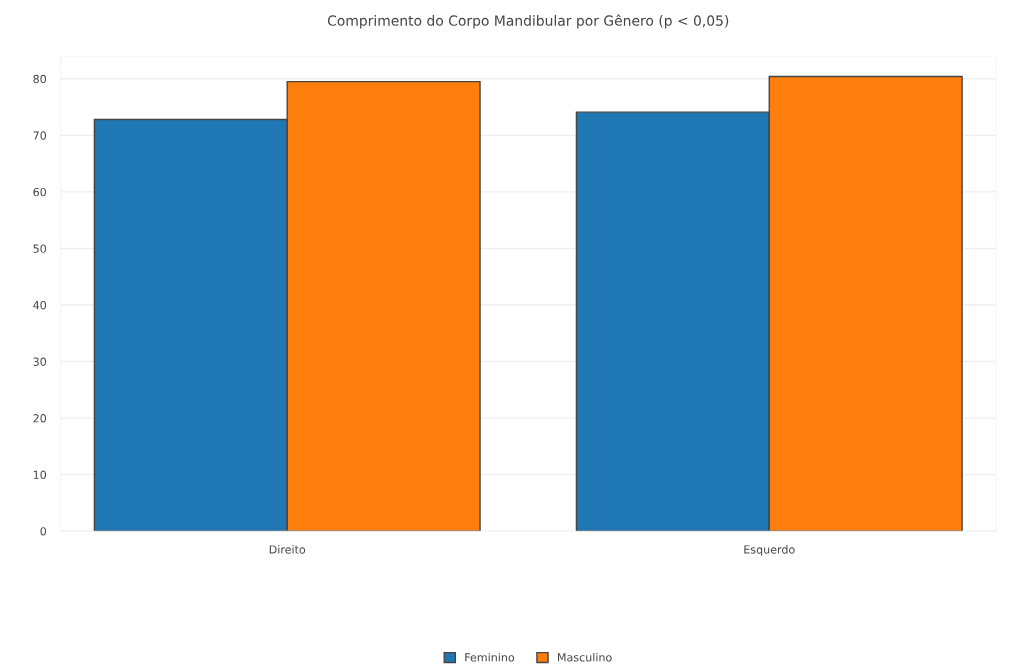 This screenshot has height=669, width=1011. Describe the element at coordinates (585, 657) in the screenshot. I see `legend-label: Masculino` at that location.